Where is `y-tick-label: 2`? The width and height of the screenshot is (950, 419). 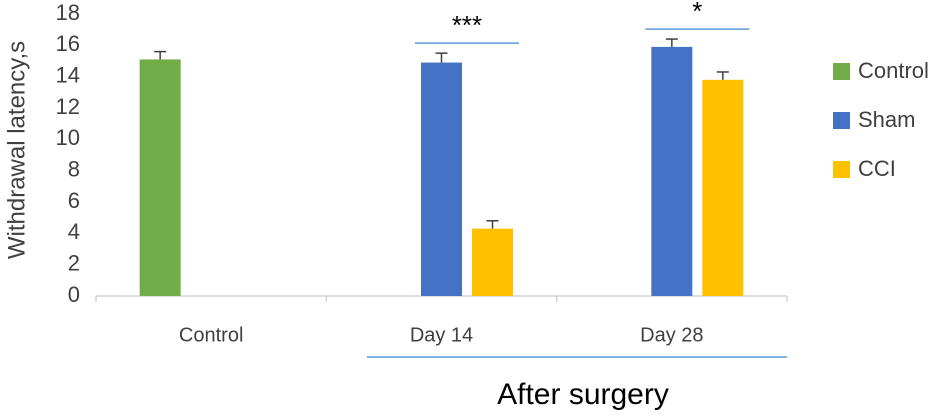 y-tick-label: 2 is located at coordinates (74, 262).